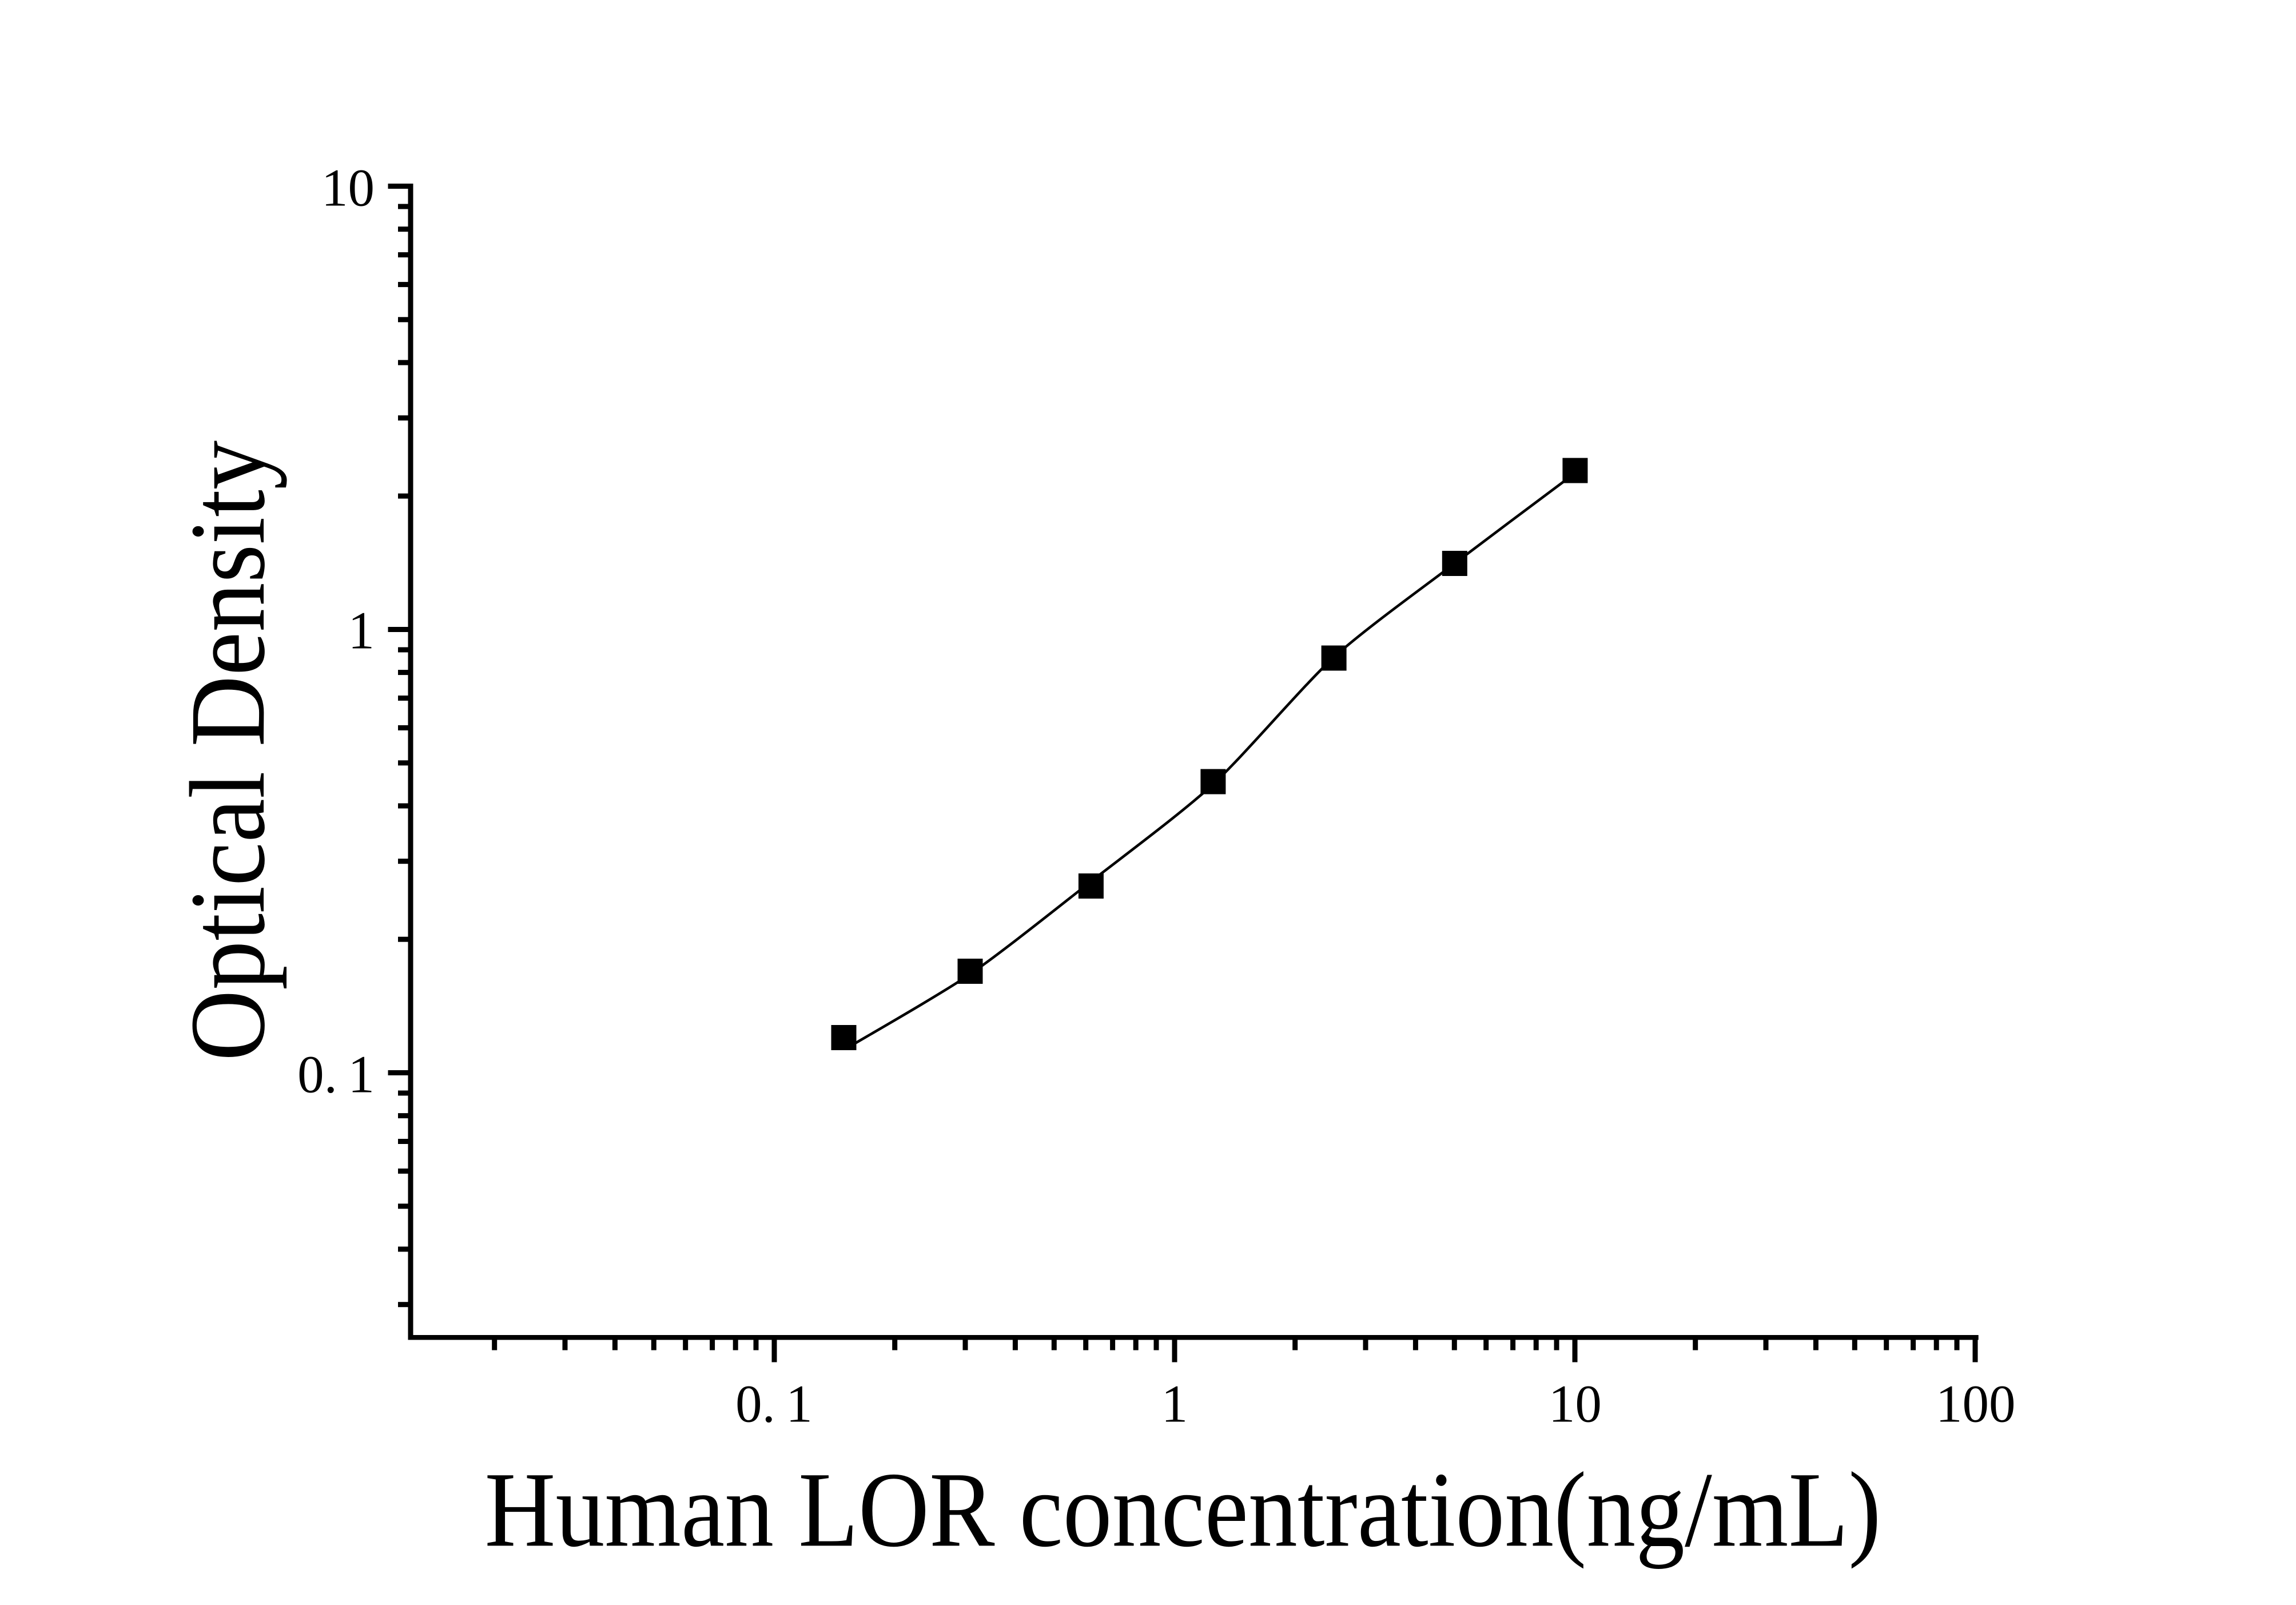 The width and height of the screenshot is (2296, 1605). Describe the element at coordinates (227, 750) in the screenshot. I see `svg-text: Optical Density` at that location.